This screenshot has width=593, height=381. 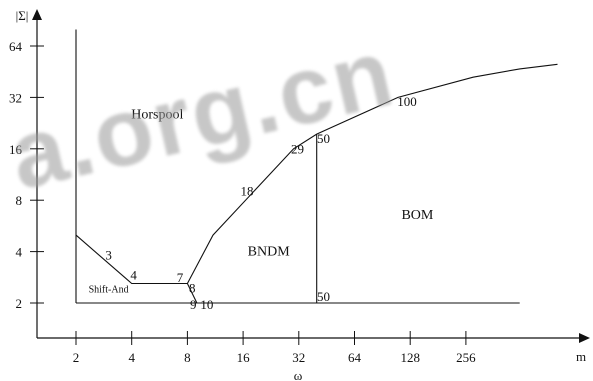 What do you see at coordinates (133, 274) in the screenshot?
I see `annotation-label: 4` at bounding box center [133, 274].